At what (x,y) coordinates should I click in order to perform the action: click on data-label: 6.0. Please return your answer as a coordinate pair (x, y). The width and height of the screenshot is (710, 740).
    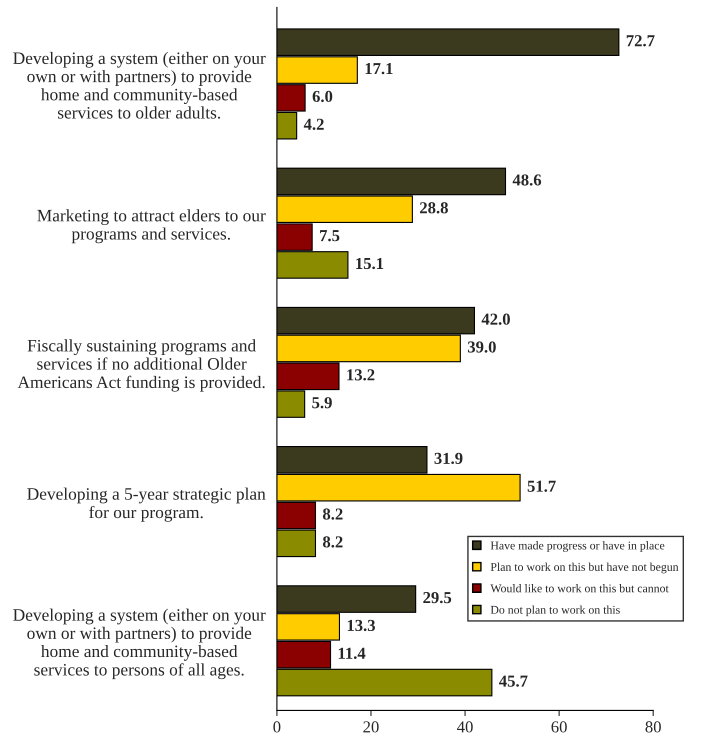
    Looking at the image, I should click on (322, 96).